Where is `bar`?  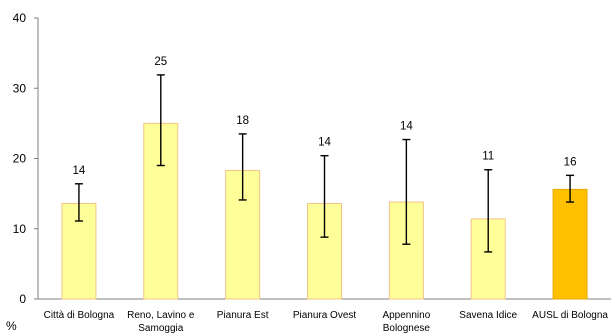 bar is located at coordinates (570, 244).